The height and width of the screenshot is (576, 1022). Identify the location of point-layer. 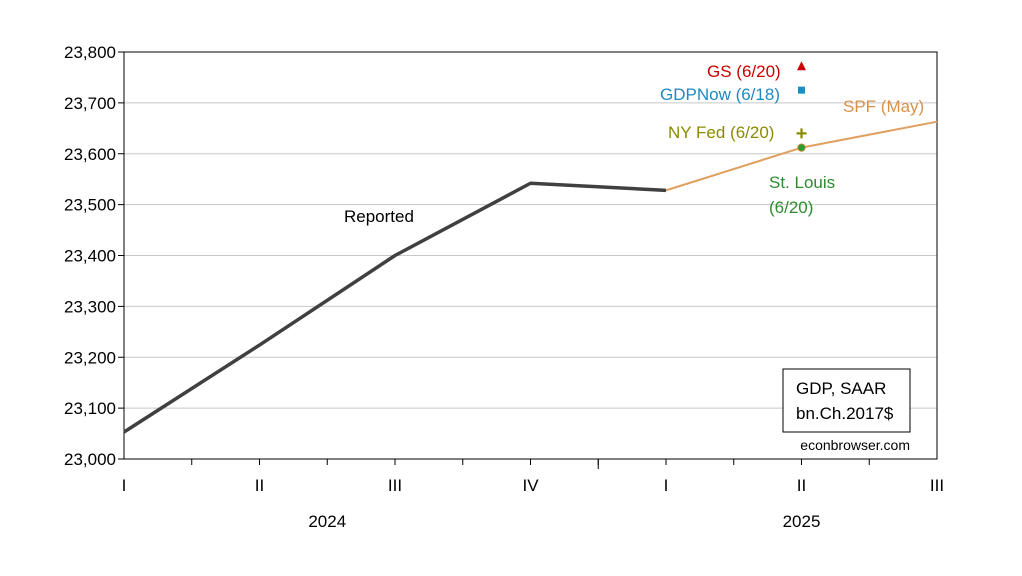
(801, 106).